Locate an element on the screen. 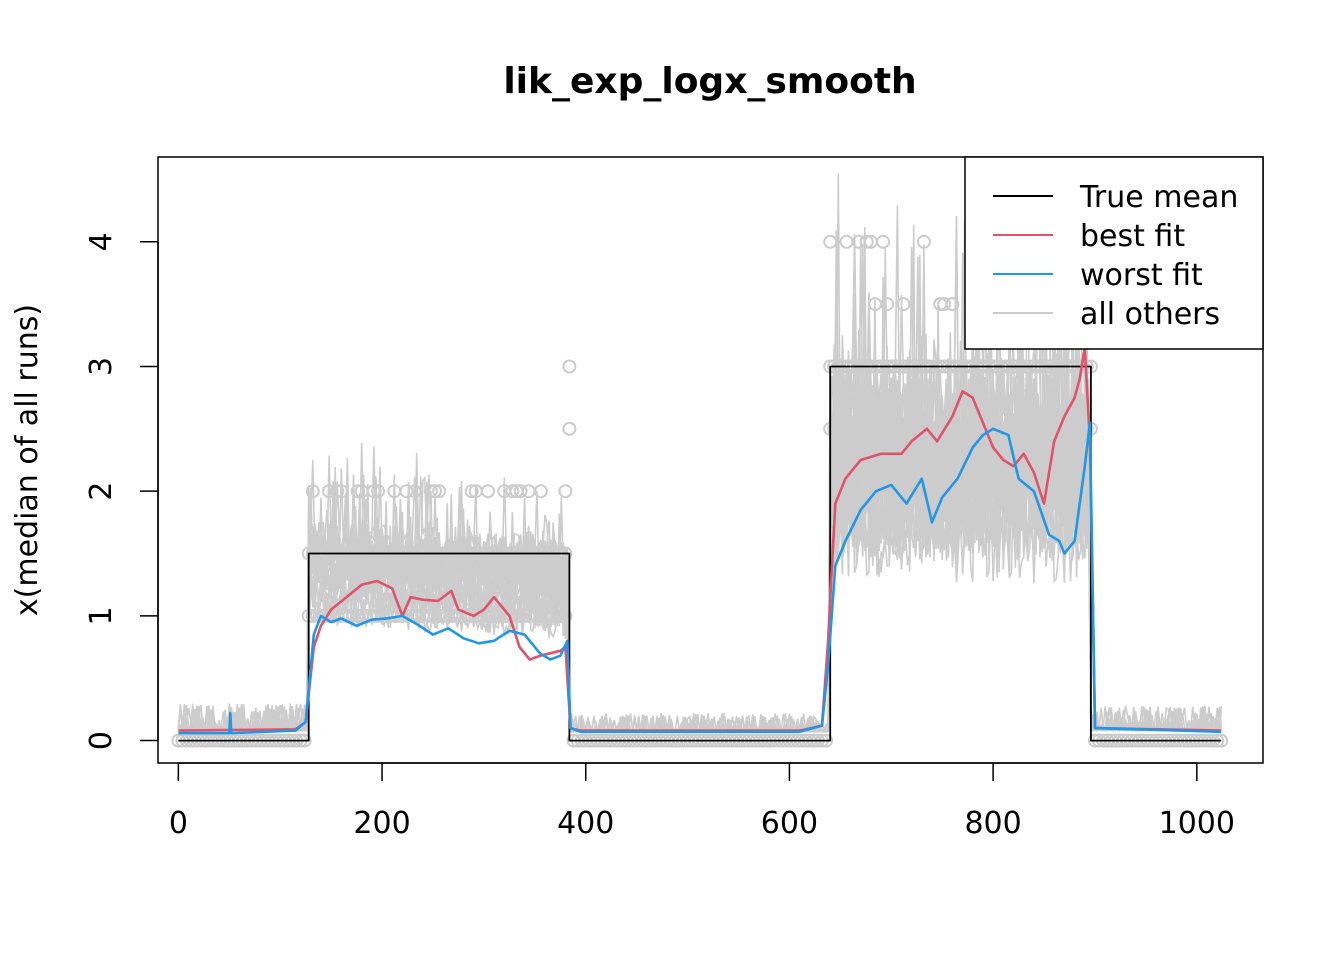 The image size is (1344, 960). legend-label: best fit is located at coordinates (1132, 236).